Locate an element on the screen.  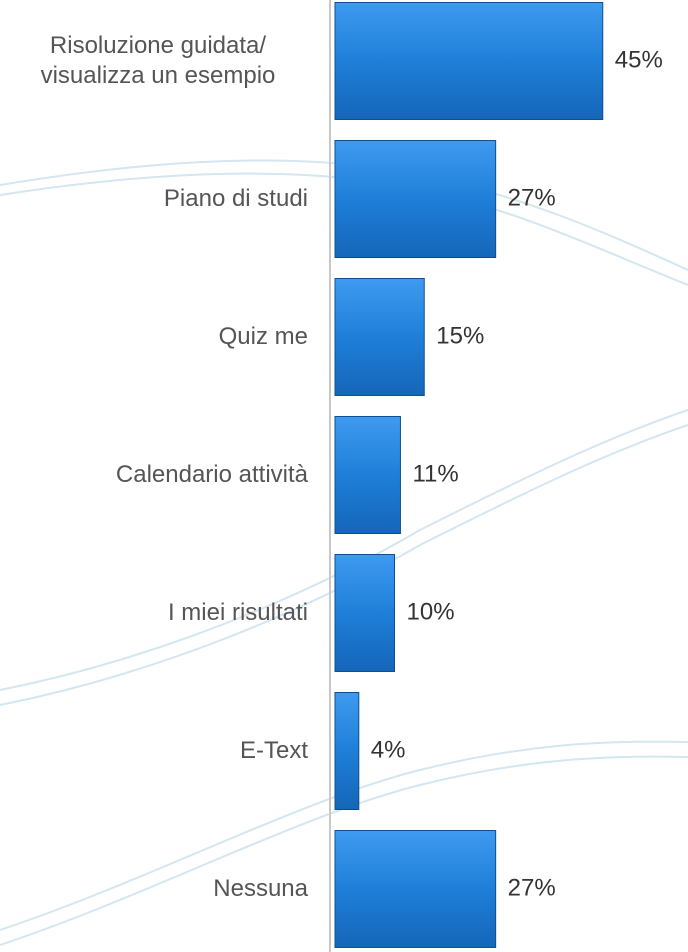
category-text: Calendario attività is located at coordinates (211, 474).